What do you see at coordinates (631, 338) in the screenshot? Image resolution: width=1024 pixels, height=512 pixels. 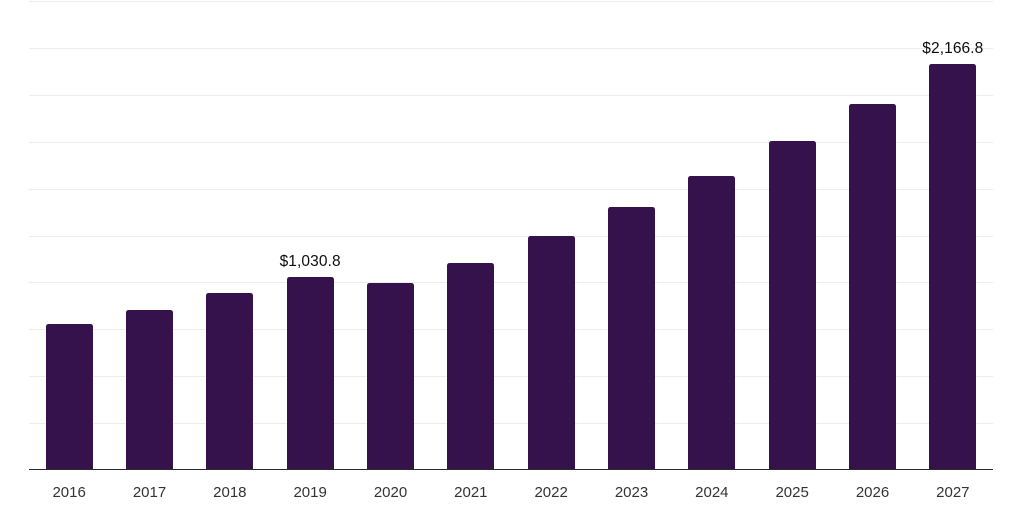 I see `bar-2023` at bounding box center [631, 338].